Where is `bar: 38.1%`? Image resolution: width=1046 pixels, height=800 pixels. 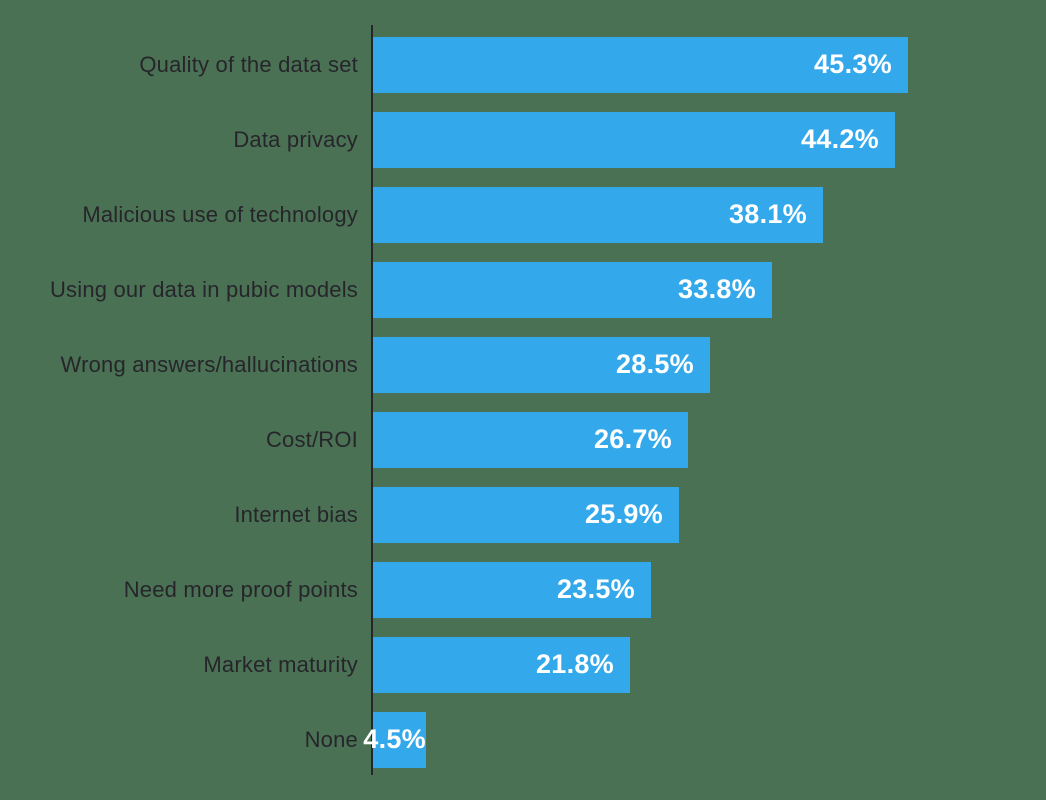 bar: 38.1% is located at coordinates (598, 214).